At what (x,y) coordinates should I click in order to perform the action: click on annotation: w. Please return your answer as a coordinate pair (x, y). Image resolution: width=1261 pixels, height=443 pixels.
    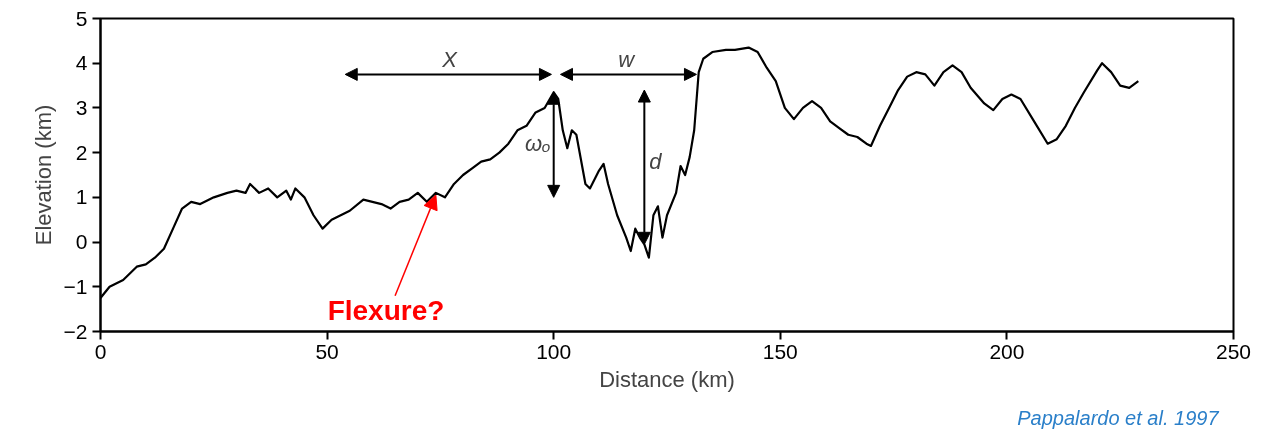
    Looking at the image, I should click on (627, 60).